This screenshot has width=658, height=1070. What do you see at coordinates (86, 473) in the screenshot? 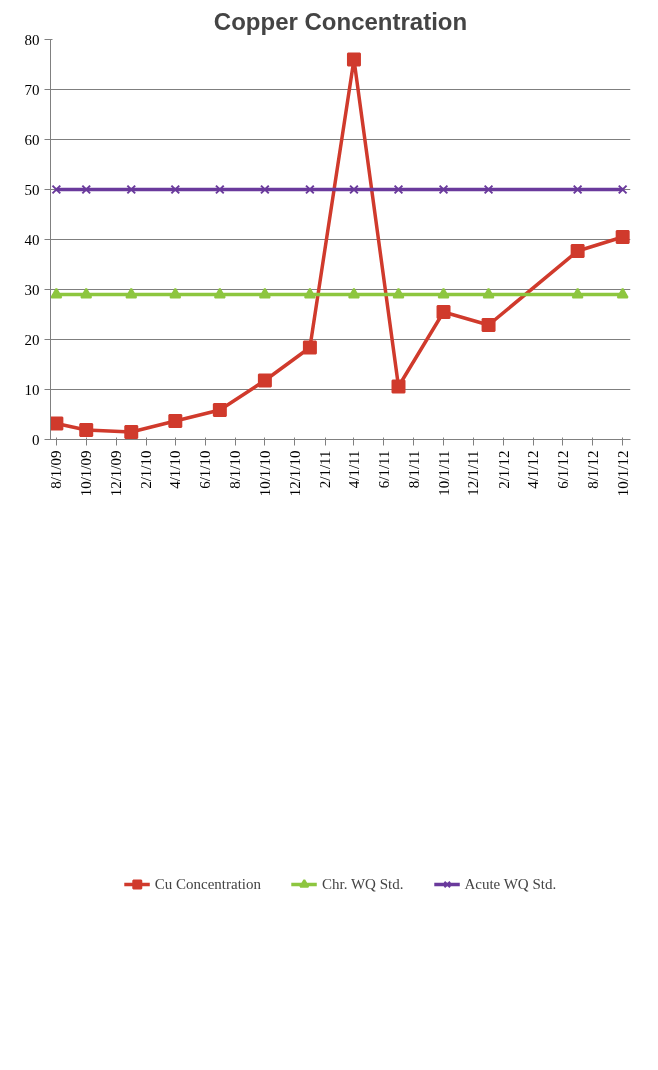
I see `x-tick-label: 10/1/09` at bounding box center [86, 473].